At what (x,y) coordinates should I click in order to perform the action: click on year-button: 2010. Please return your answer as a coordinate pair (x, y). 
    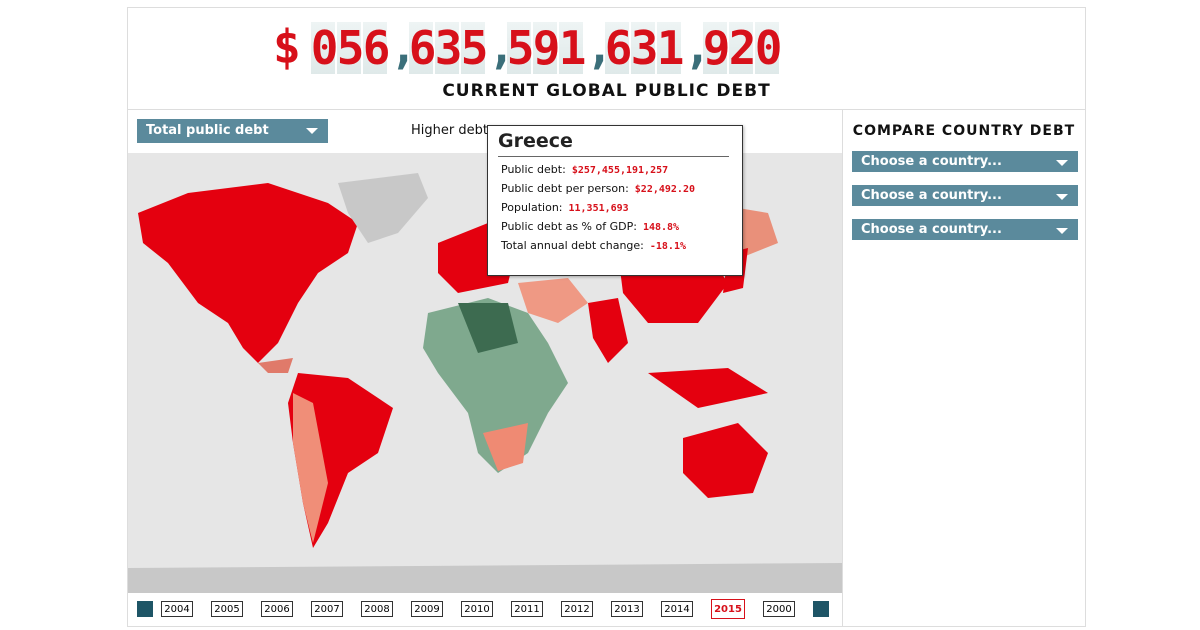
    Looking at the image, I should click on (477, 609).